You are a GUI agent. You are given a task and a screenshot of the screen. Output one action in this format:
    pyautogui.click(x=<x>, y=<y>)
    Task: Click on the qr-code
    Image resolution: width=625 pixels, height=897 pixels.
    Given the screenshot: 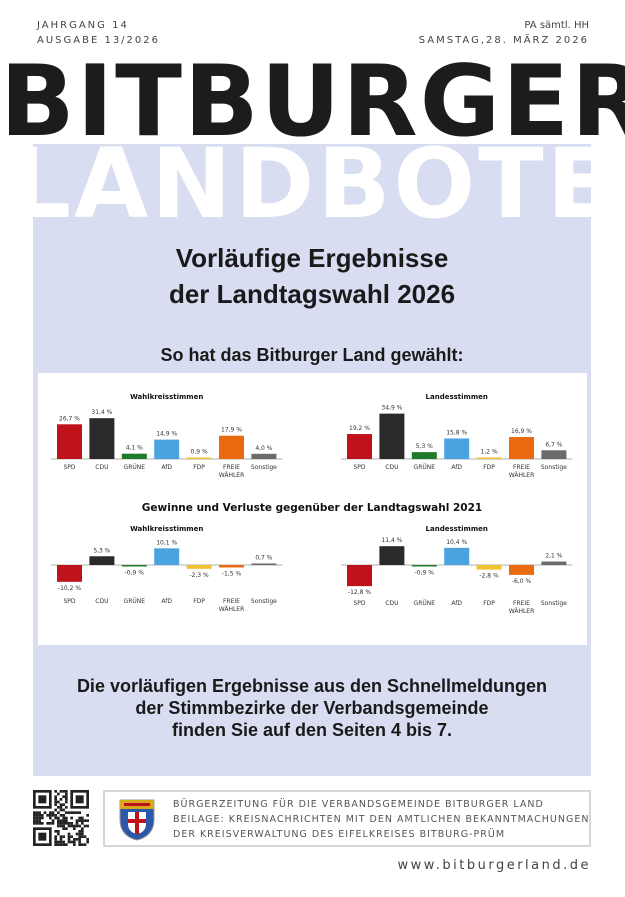 What is the action you would take?
    pyautogui.click(x=61, y=818)
    